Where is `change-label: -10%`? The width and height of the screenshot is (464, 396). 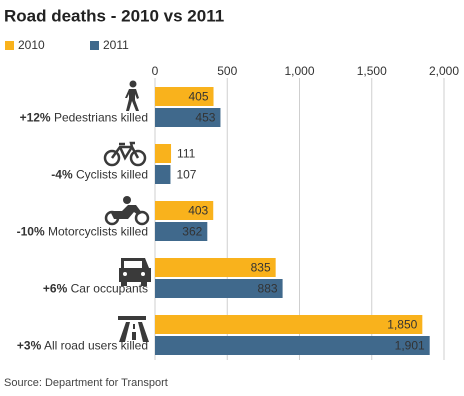 change-label: -10% is located at coordinates (31, 232).